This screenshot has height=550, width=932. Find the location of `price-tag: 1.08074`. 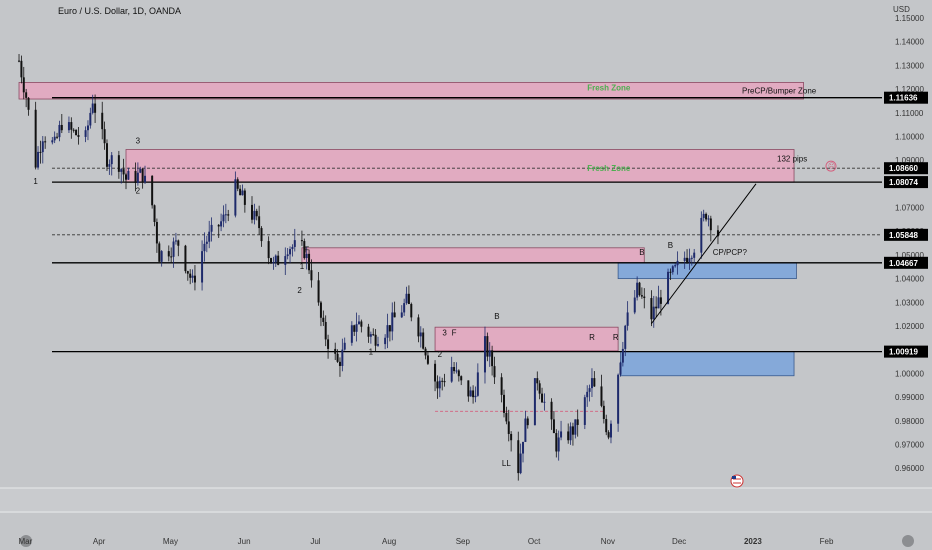

price-tag: 1.08074 is located at coordinates (903, 182).